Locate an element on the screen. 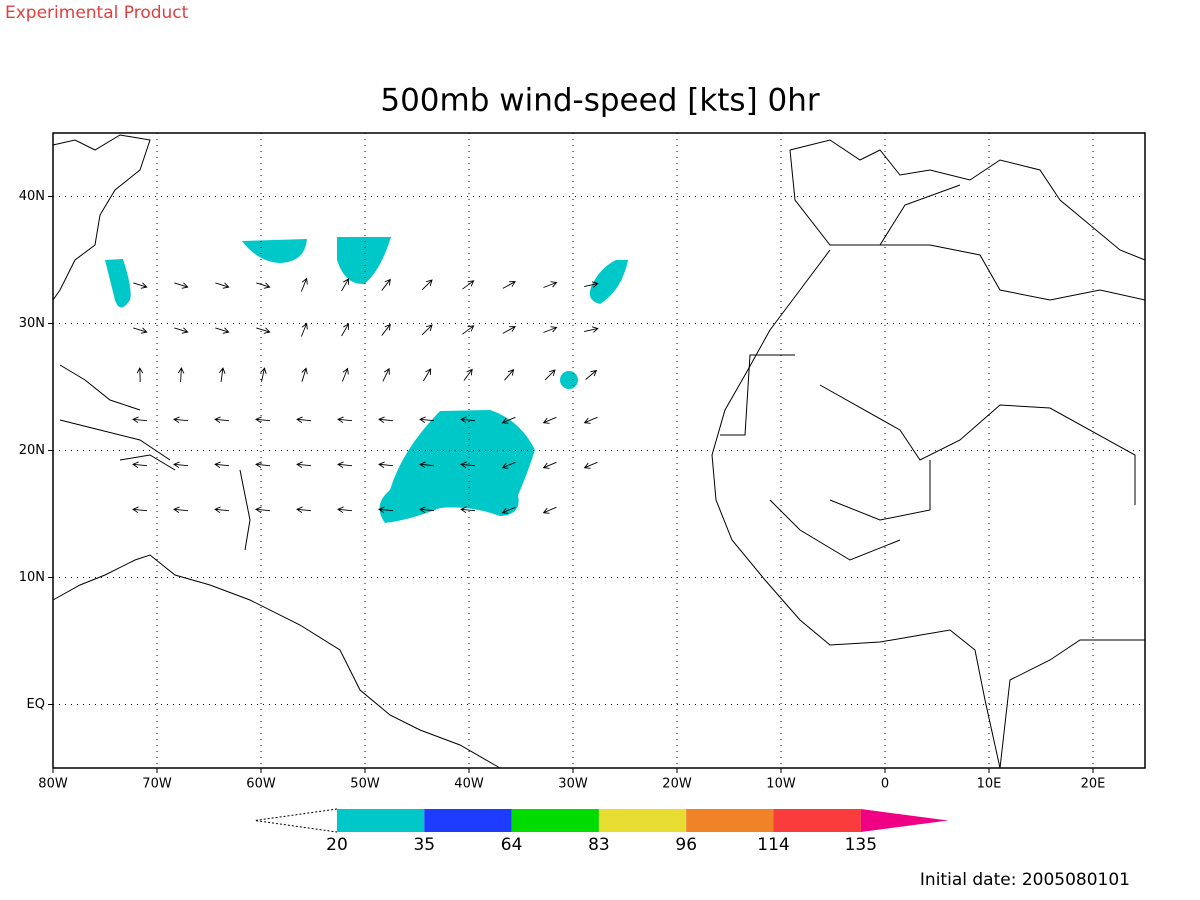  colorbar-open-end is located at coordinates (296, 820).